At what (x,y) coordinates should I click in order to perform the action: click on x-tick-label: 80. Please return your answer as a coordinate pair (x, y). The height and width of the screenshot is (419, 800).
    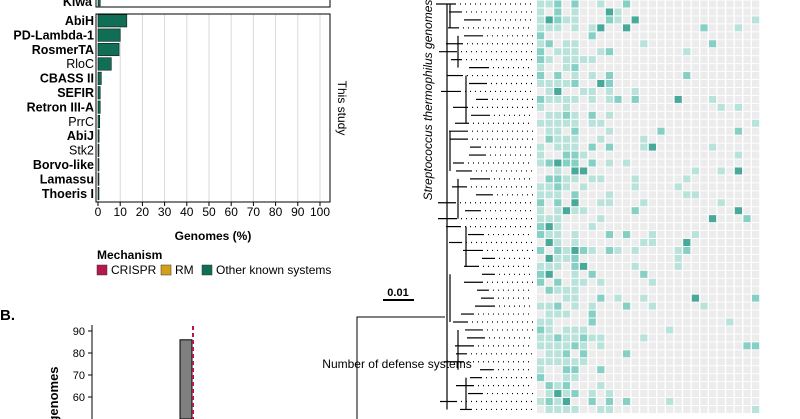
    Looking at the image, I should click on (276, 212).